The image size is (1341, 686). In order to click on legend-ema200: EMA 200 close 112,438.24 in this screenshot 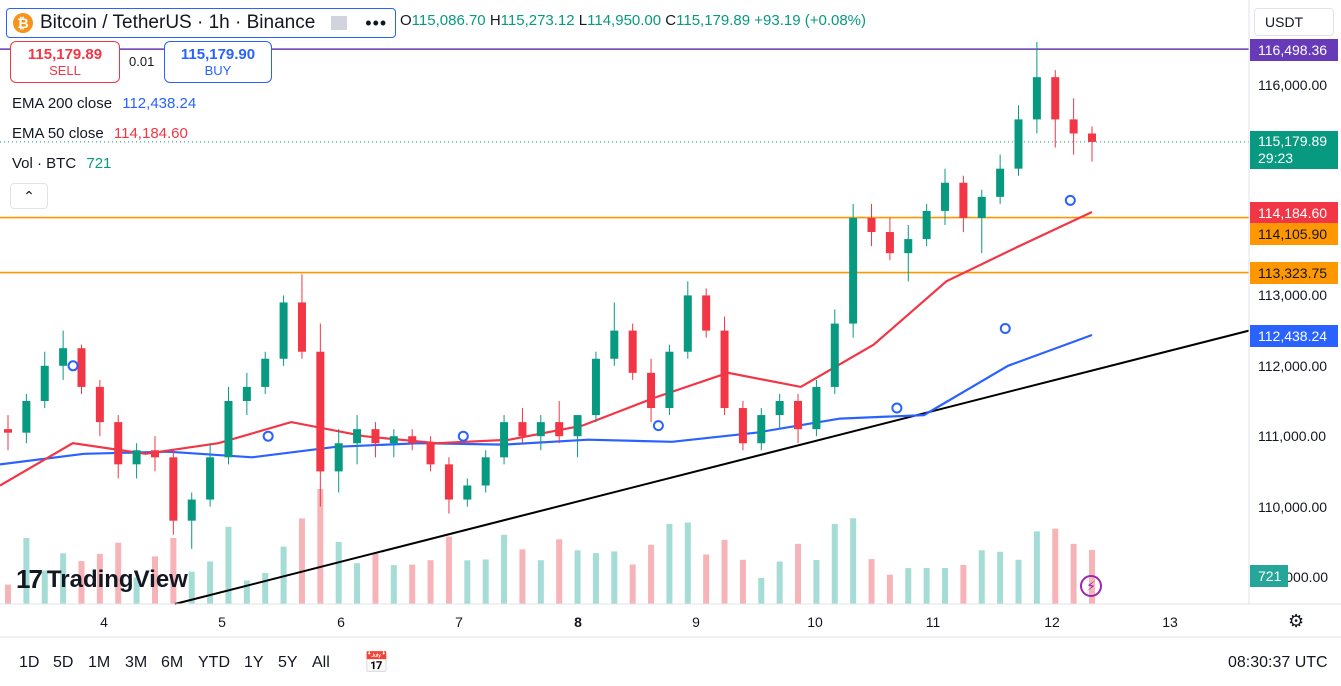, I will do `click(104, 103)`.